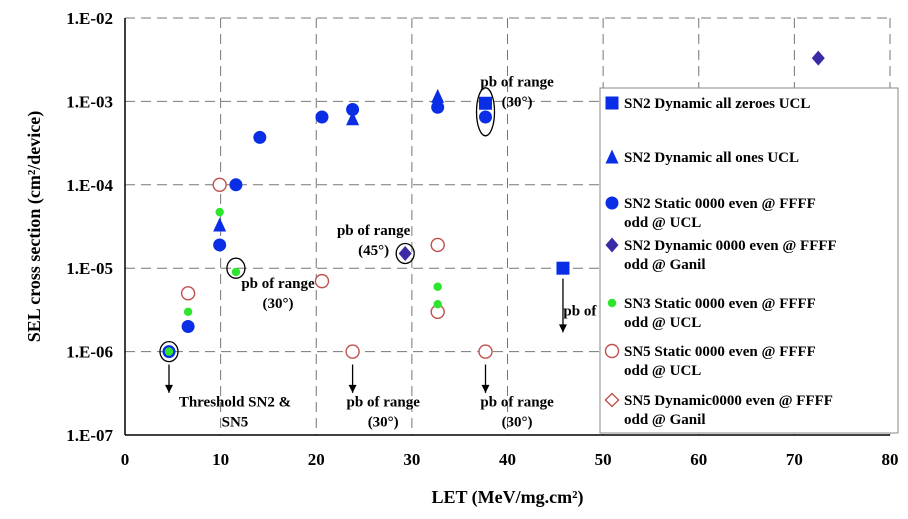  What do you see at coordinates (89, 185) in the screenshot?
I see `y-tick-label: 1.E-04` at bounding box center [89, 185].